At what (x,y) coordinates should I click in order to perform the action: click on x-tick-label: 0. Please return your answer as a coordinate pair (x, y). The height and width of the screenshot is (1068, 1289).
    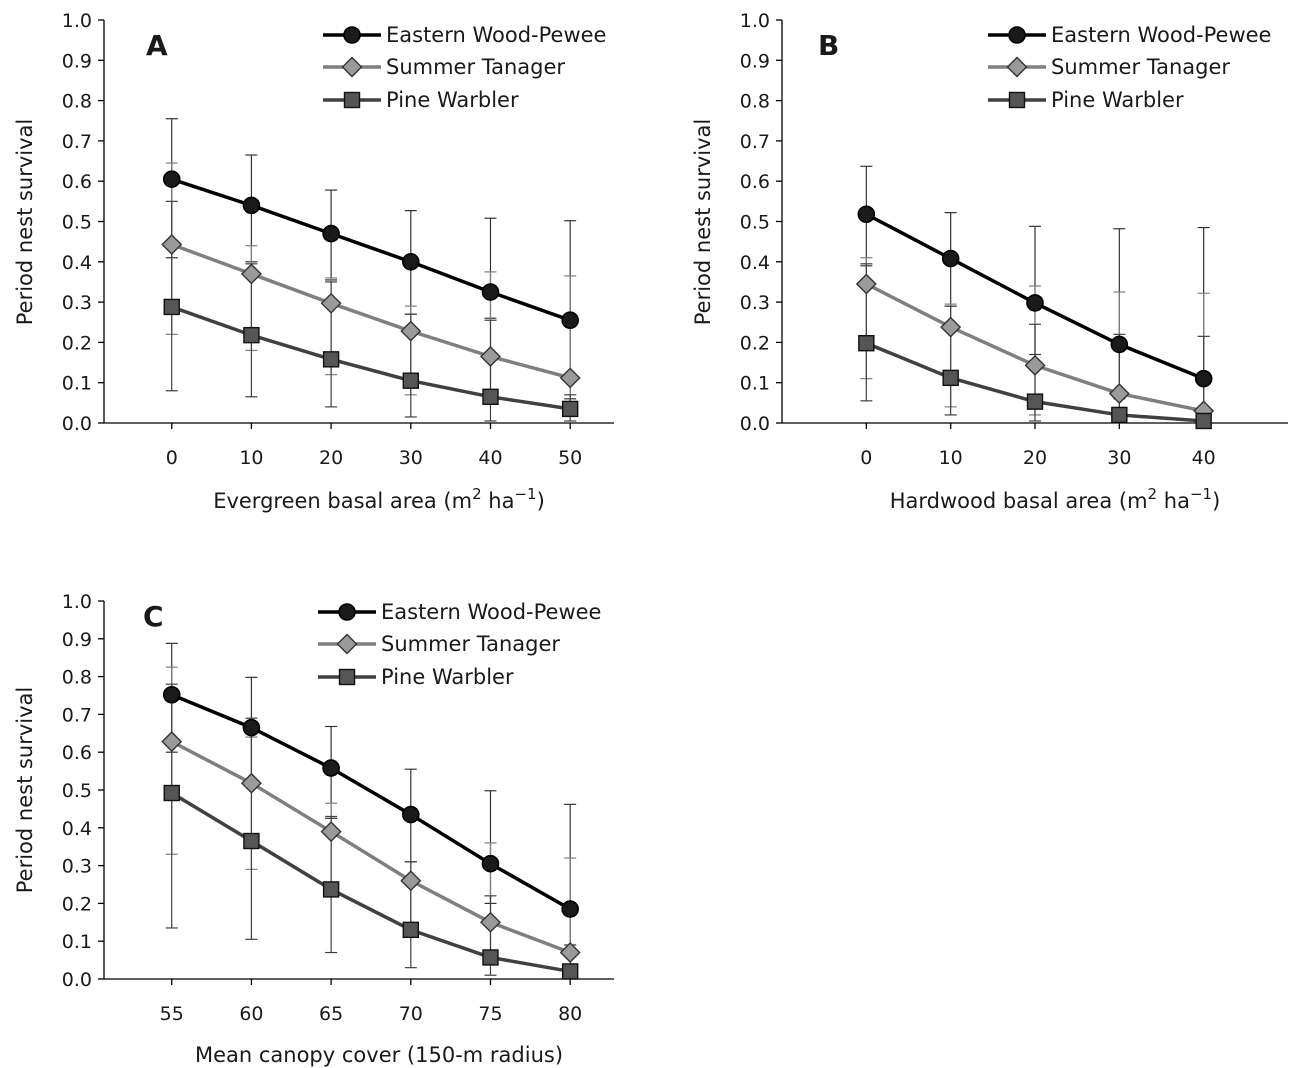
    Looking at the image, I should click on (866, 458).